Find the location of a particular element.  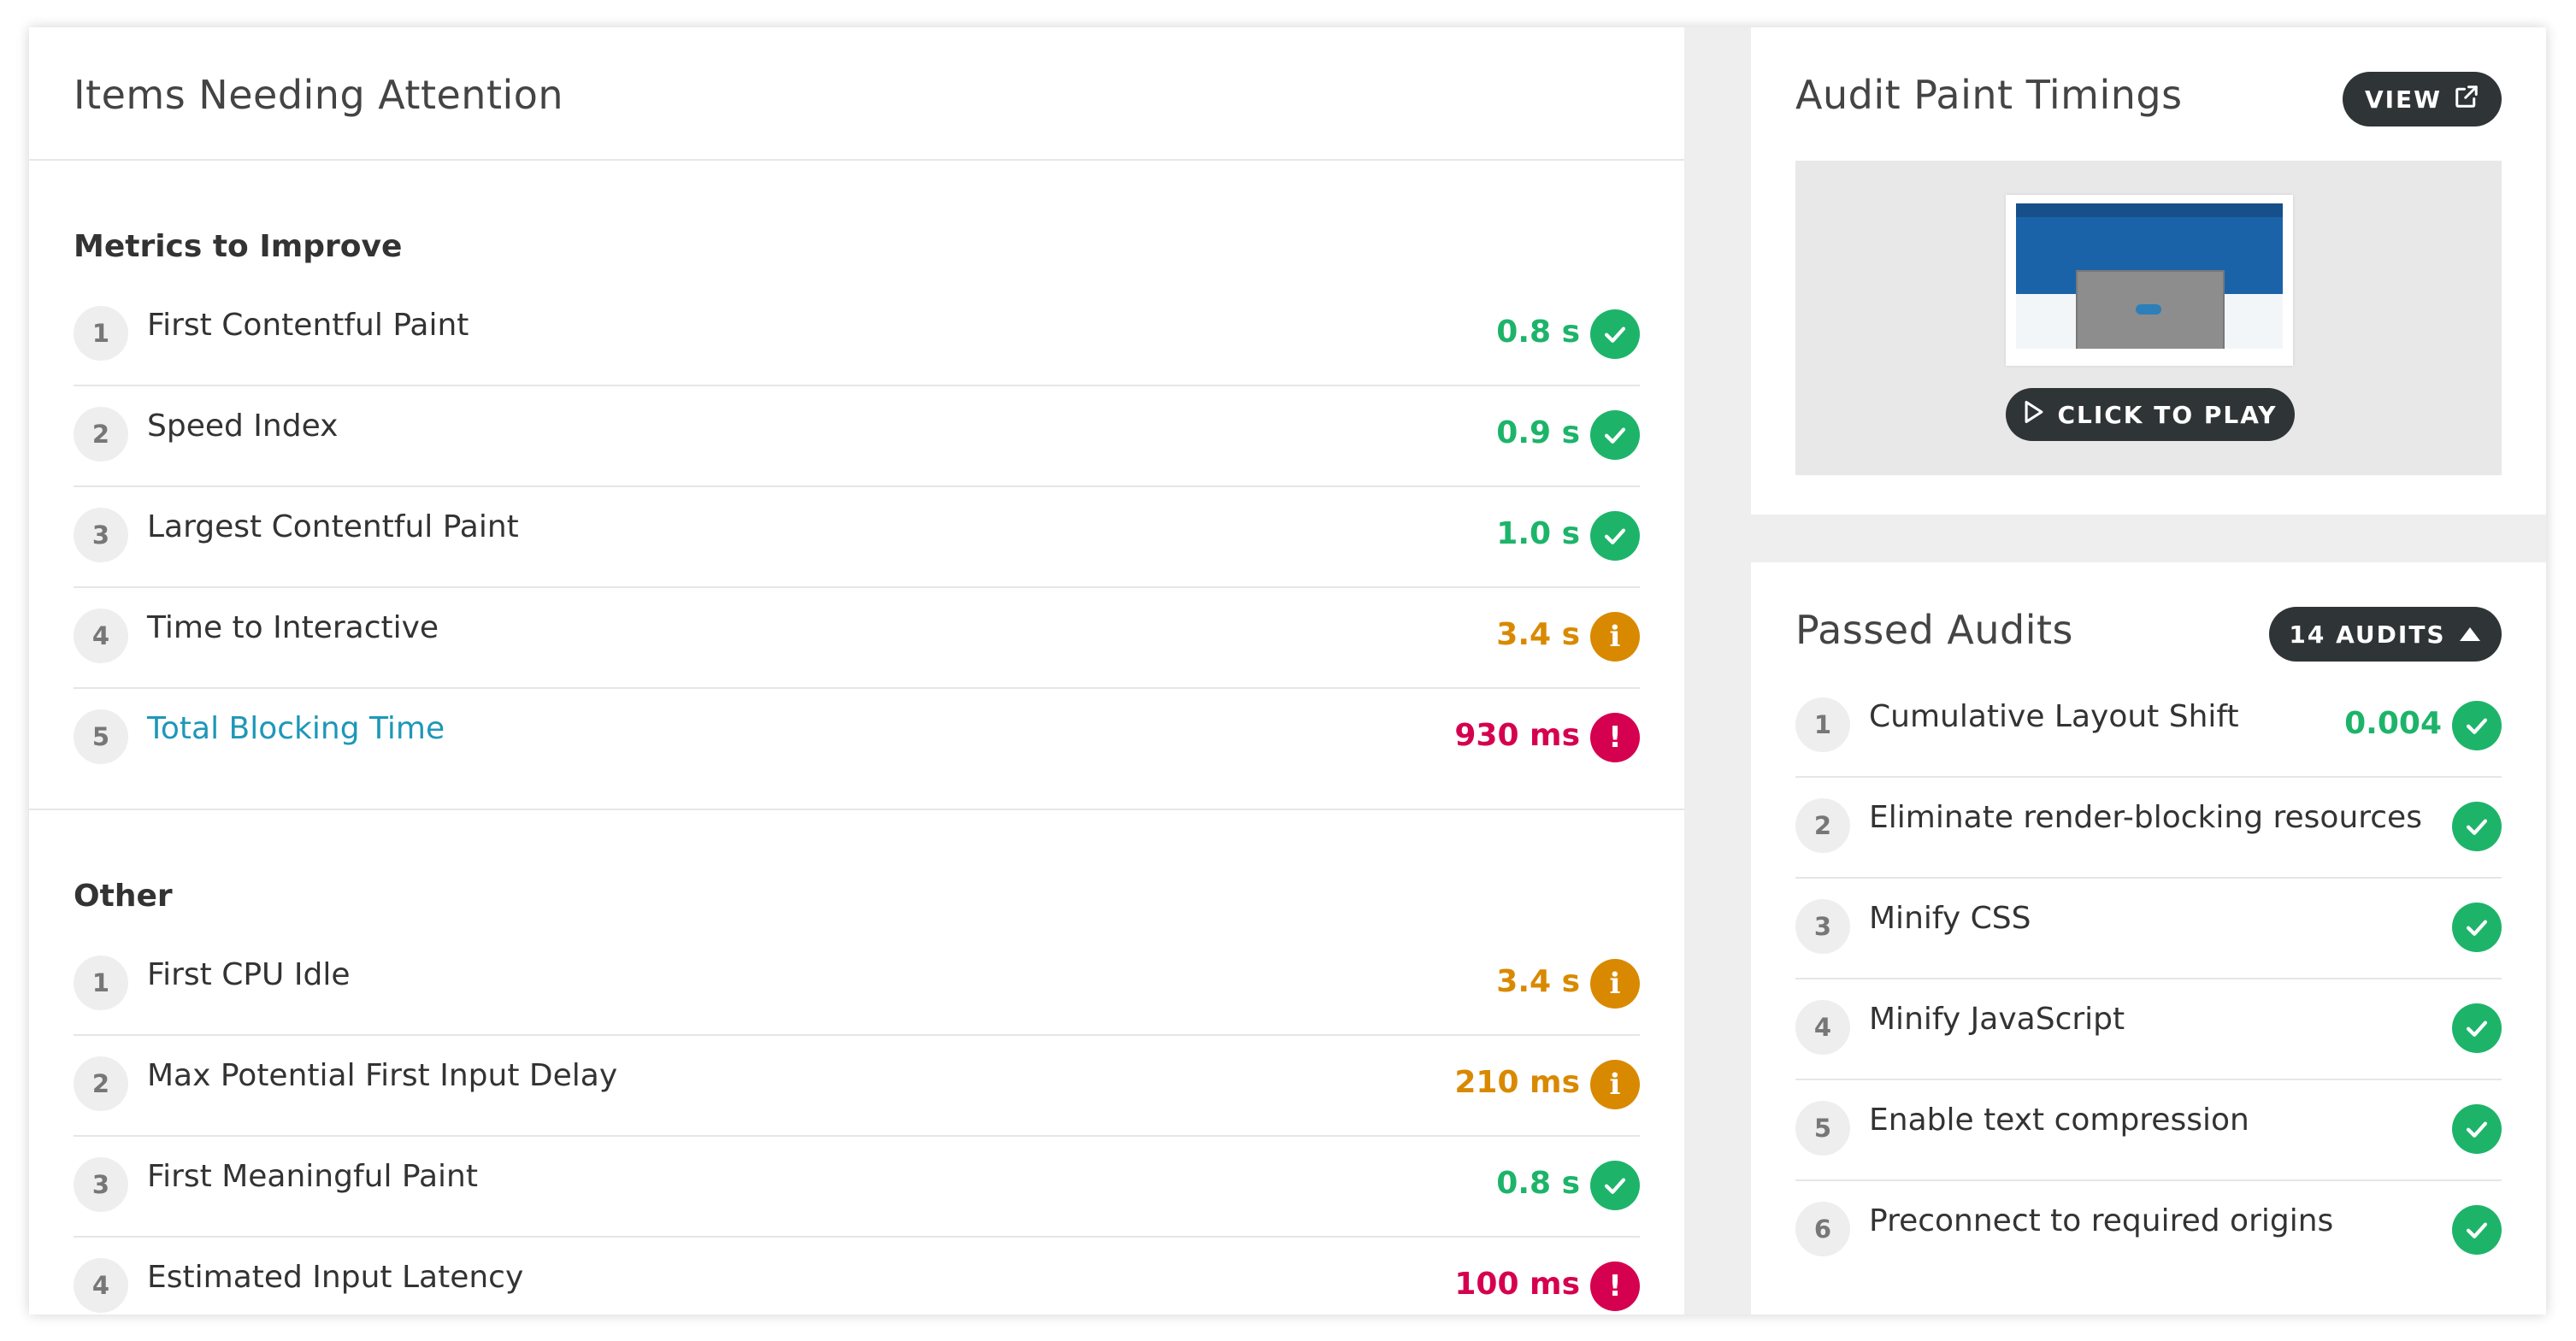

row-label: First Meaningful Paint is located at coordinates (312, 1176).